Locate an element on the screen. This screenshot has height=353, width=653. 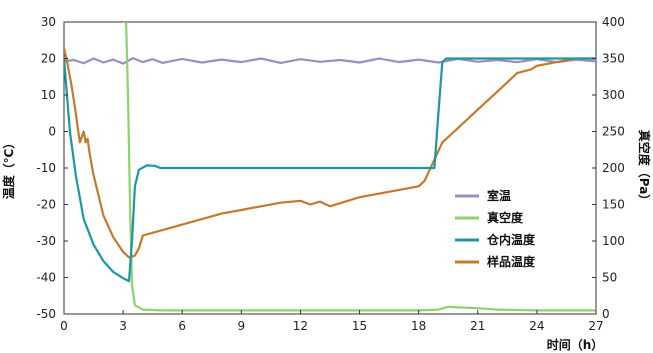
x-tick-label: 27 is located at coordinates (595, 326).